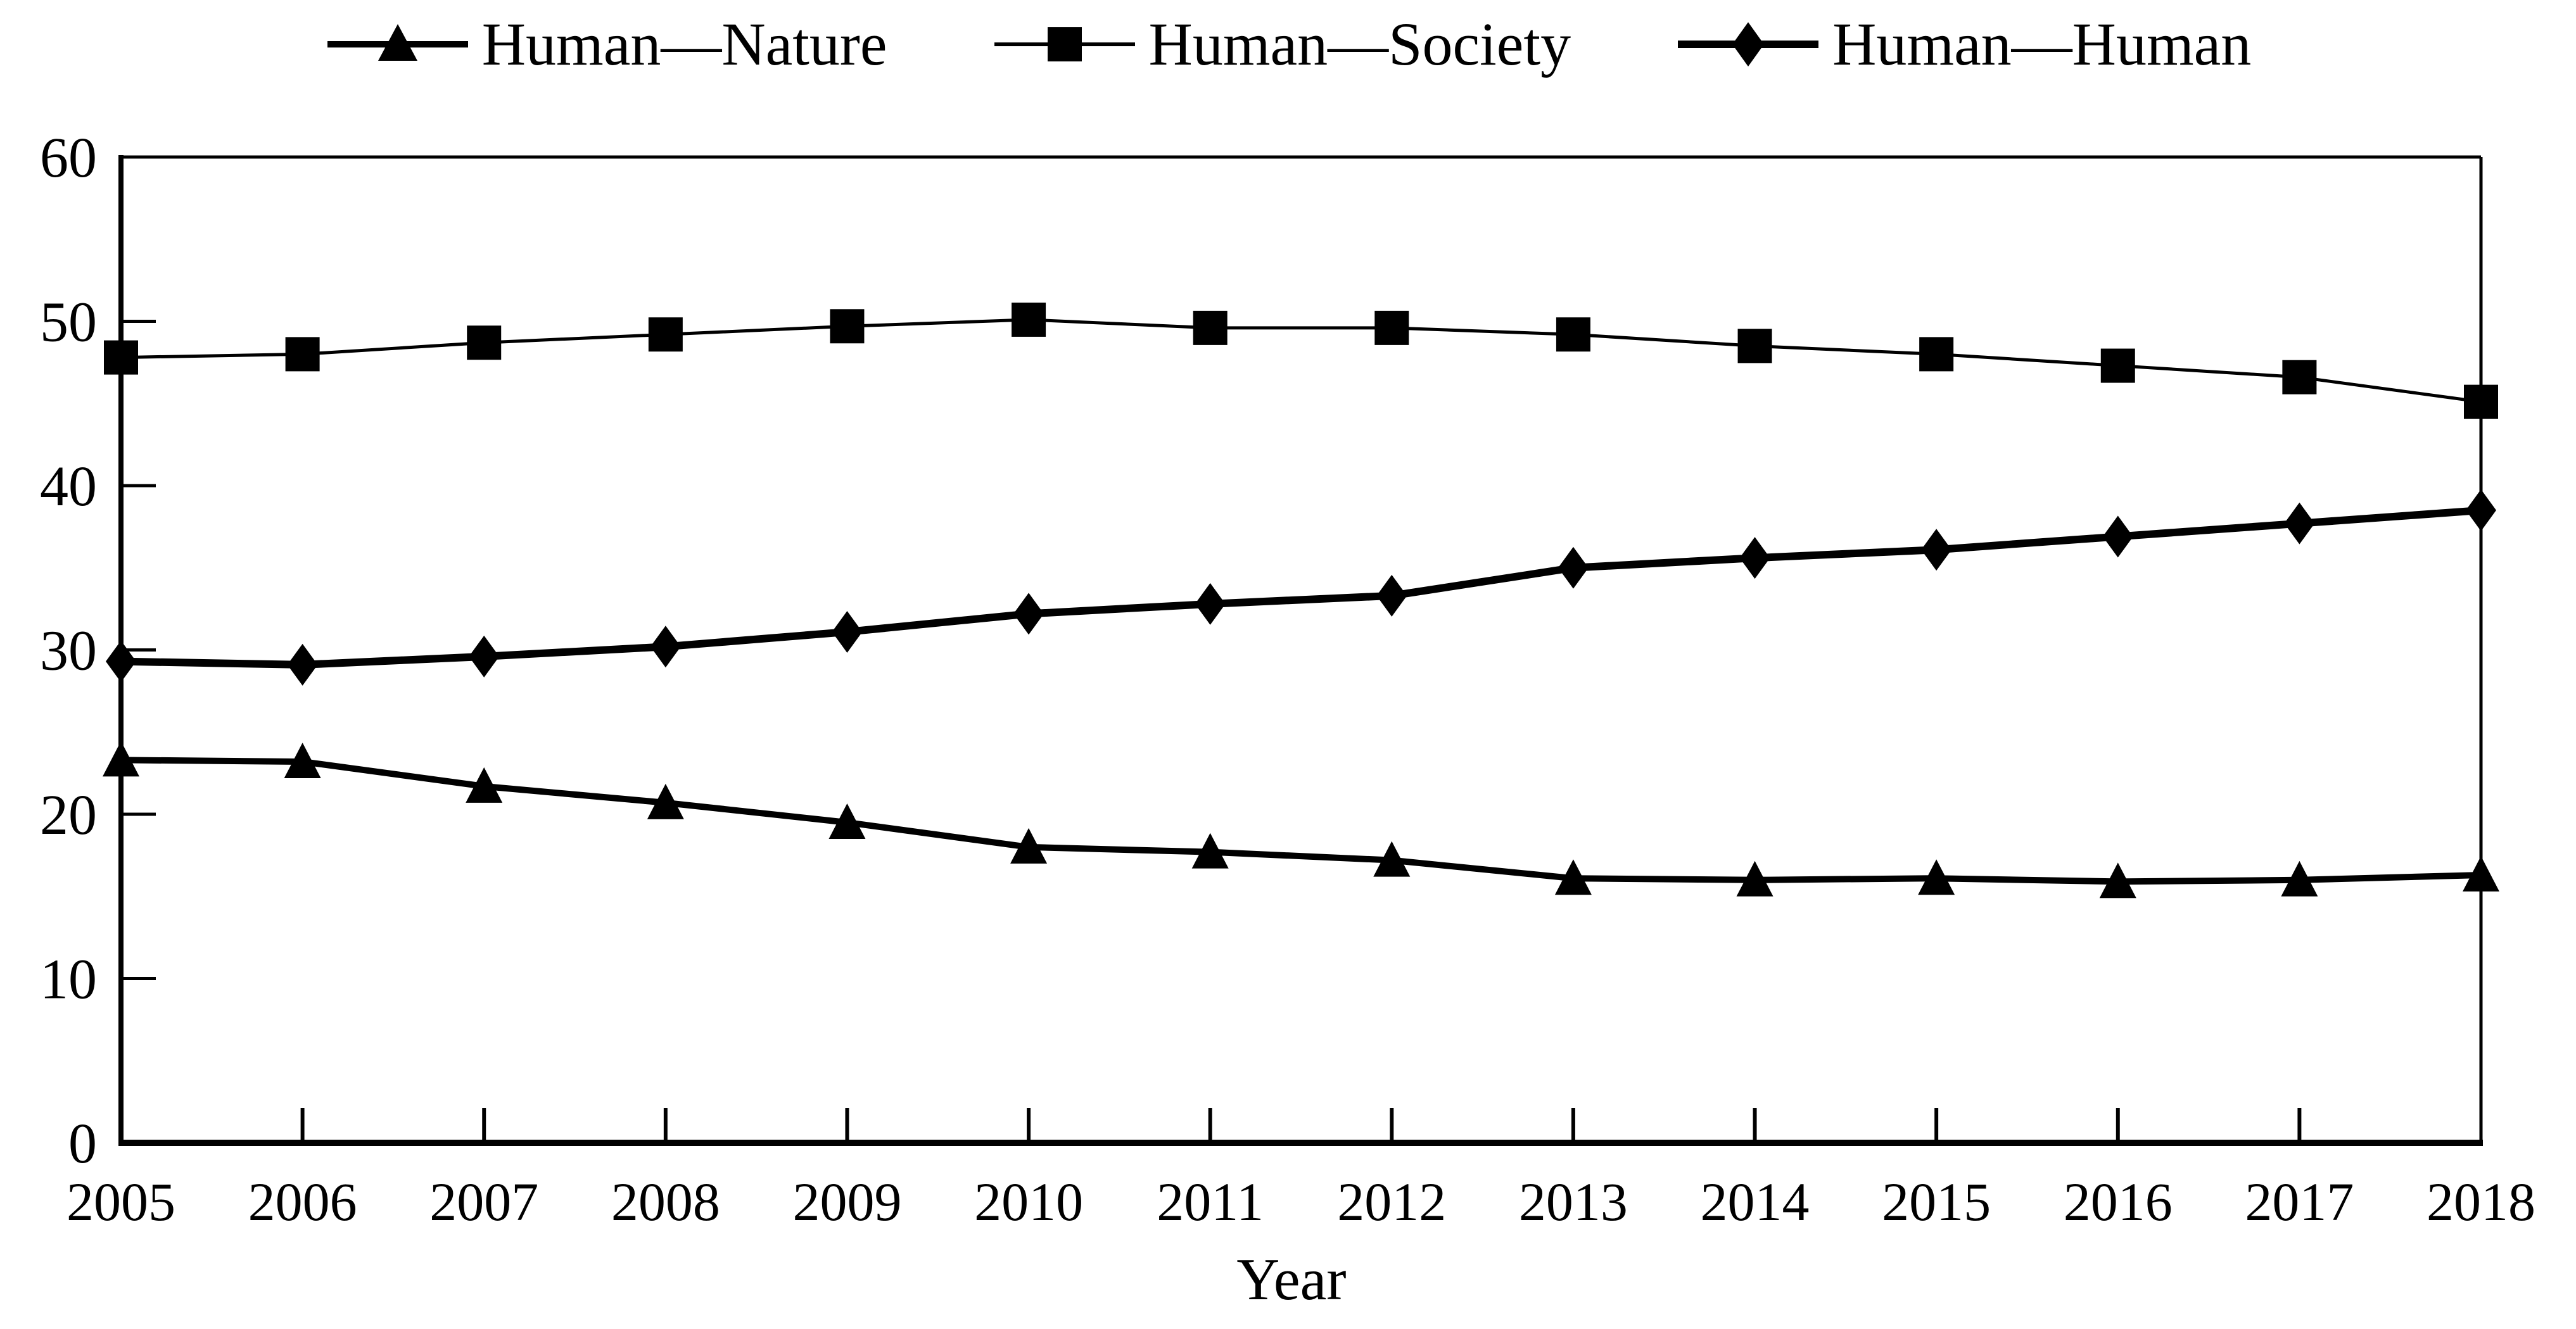 This screenshot has width=2576, height=1329. Describe the element at coordinates (1301, 821) in the screenshot. I see `series-line-triangle` at that location.